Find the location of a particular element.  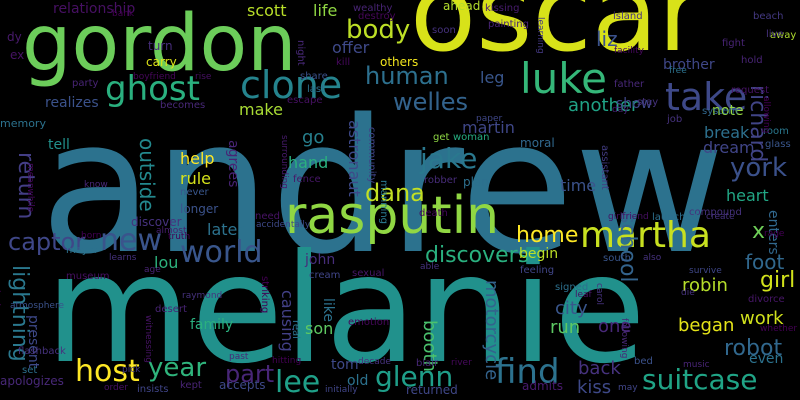

word-boyfriend: boyfriend is located at coordinates (154, 77).